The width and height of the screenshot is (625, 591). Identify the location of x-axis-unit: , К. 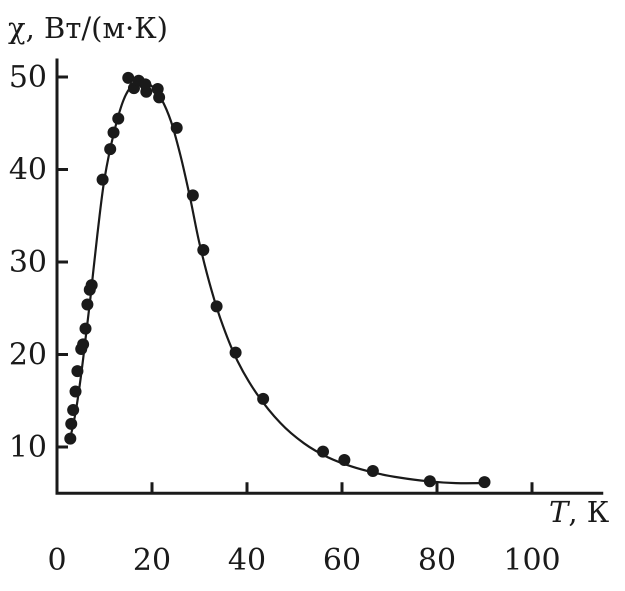
(588, 512).